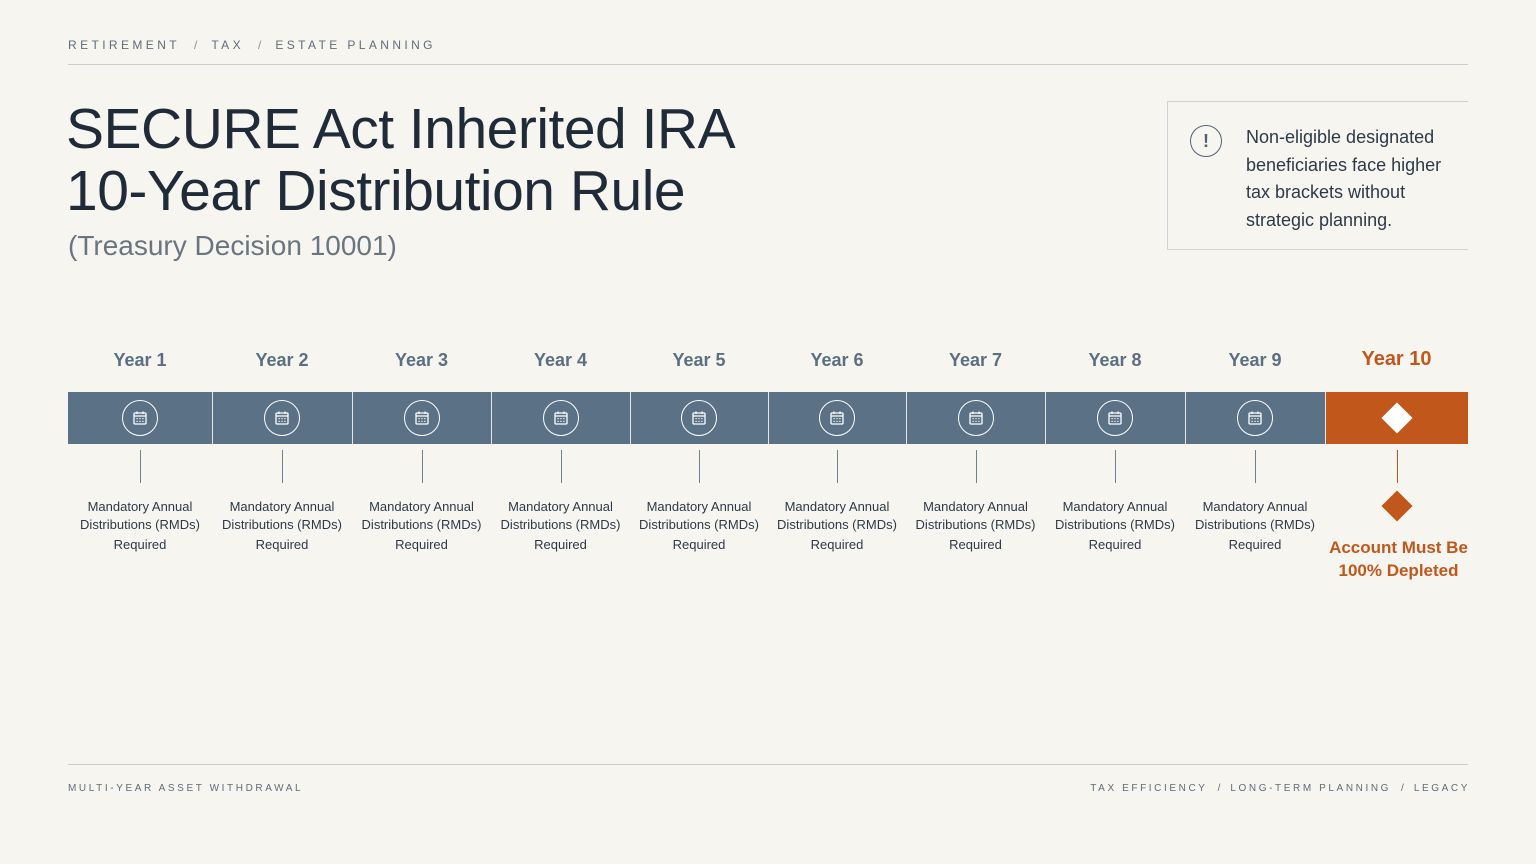 This screenshot has width=1536, height=864. I want to click on year-2-connector, so click(282, 466).